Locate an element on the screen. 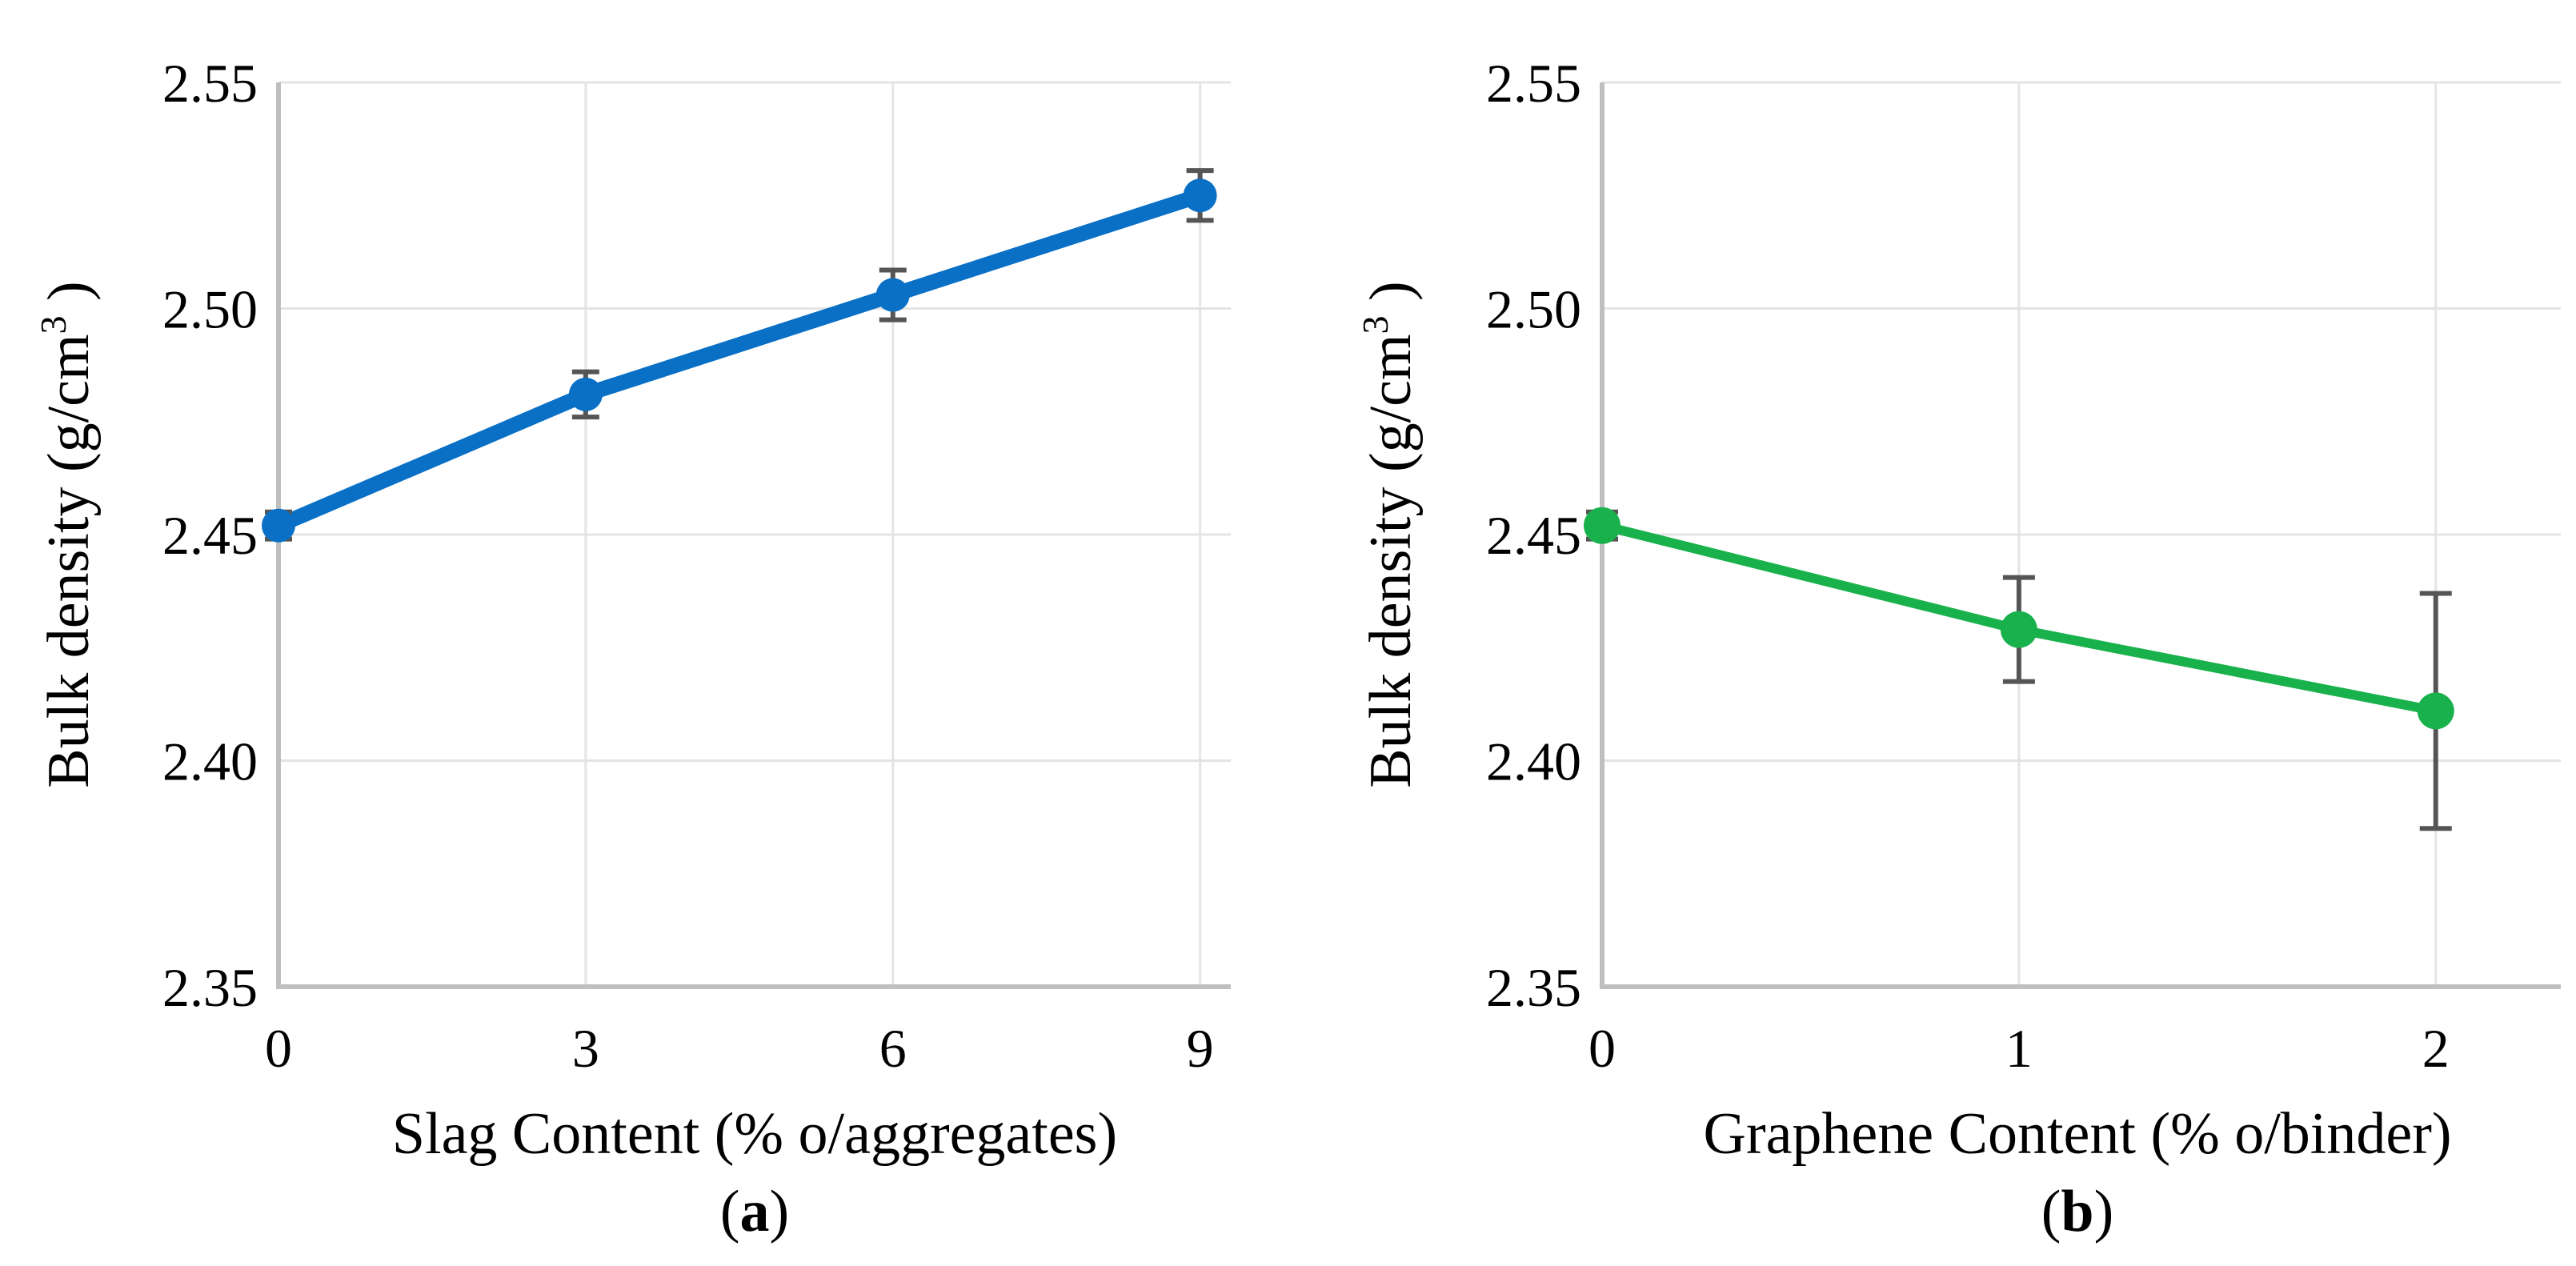 The height and width of the screenshot is (1266, 2576). panel-b-x-axis-title: Graphene Content (% o/binder) is located at coordinates (2078, 1134).